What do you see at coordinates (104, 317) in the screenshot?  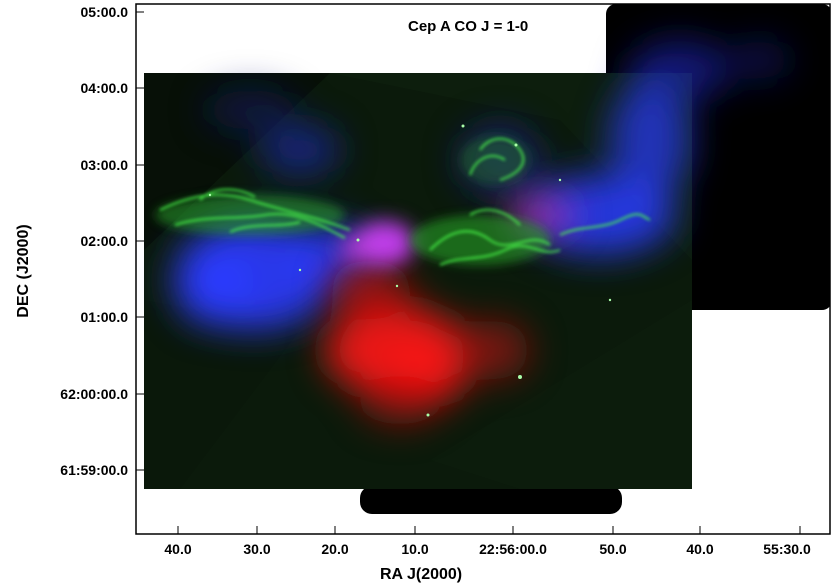 I see `y-tick-label: 01:00.0` at bounding box center [104, 317].